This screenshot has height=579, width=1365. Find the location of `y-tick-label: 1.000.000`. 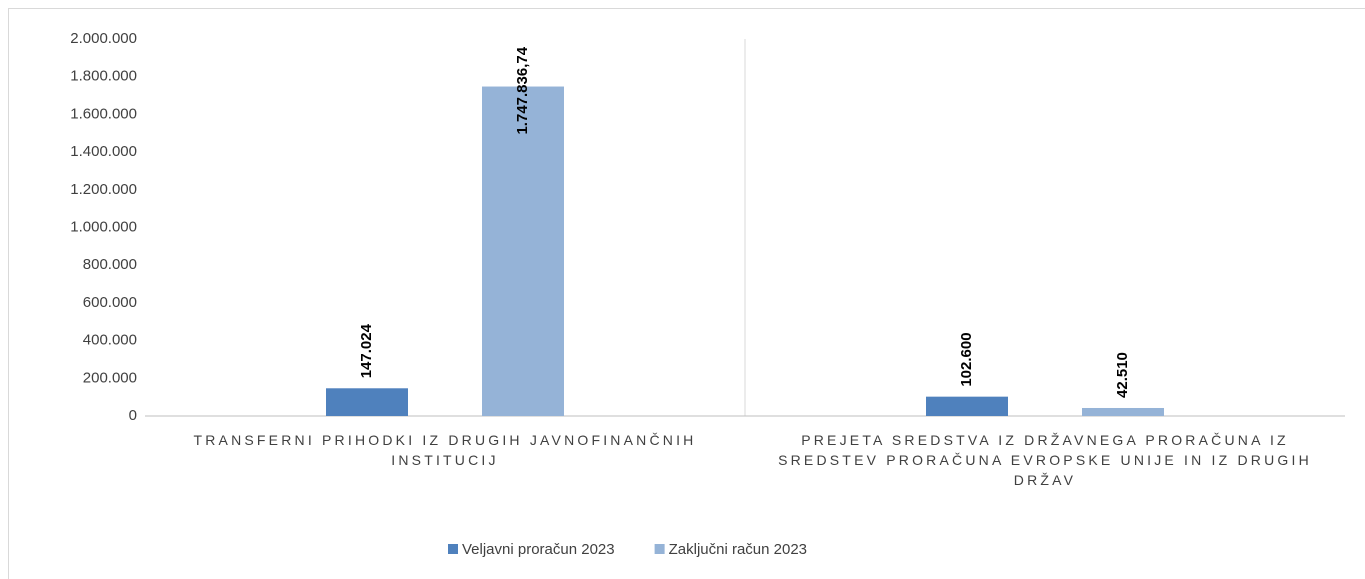

y-tick-label: 1.000.000 is located at coordinates (103, 226).